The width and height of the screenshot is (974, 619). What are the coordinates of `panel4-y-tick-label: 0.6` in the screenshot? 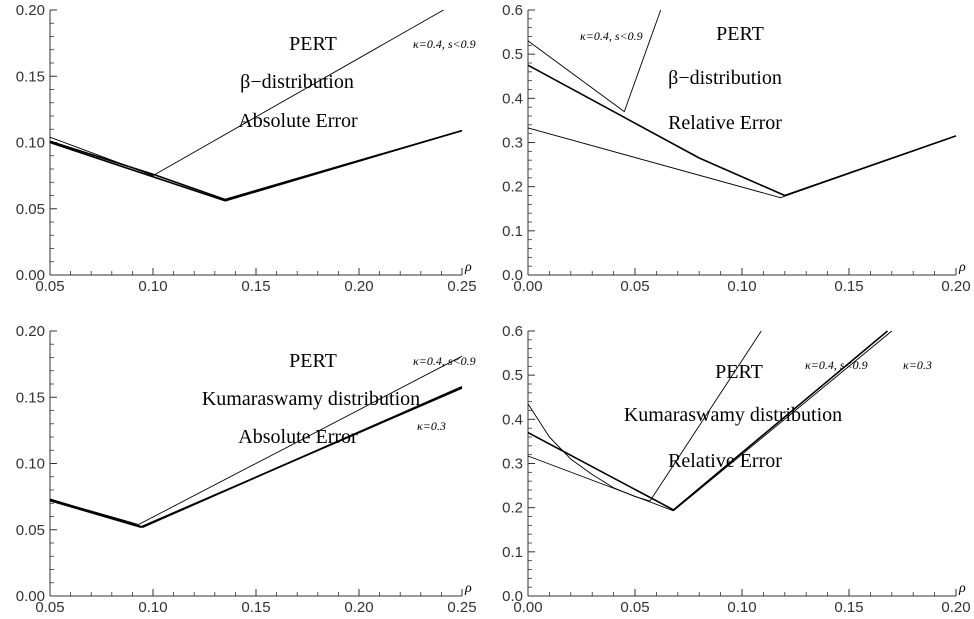 It's located at (512, 331).